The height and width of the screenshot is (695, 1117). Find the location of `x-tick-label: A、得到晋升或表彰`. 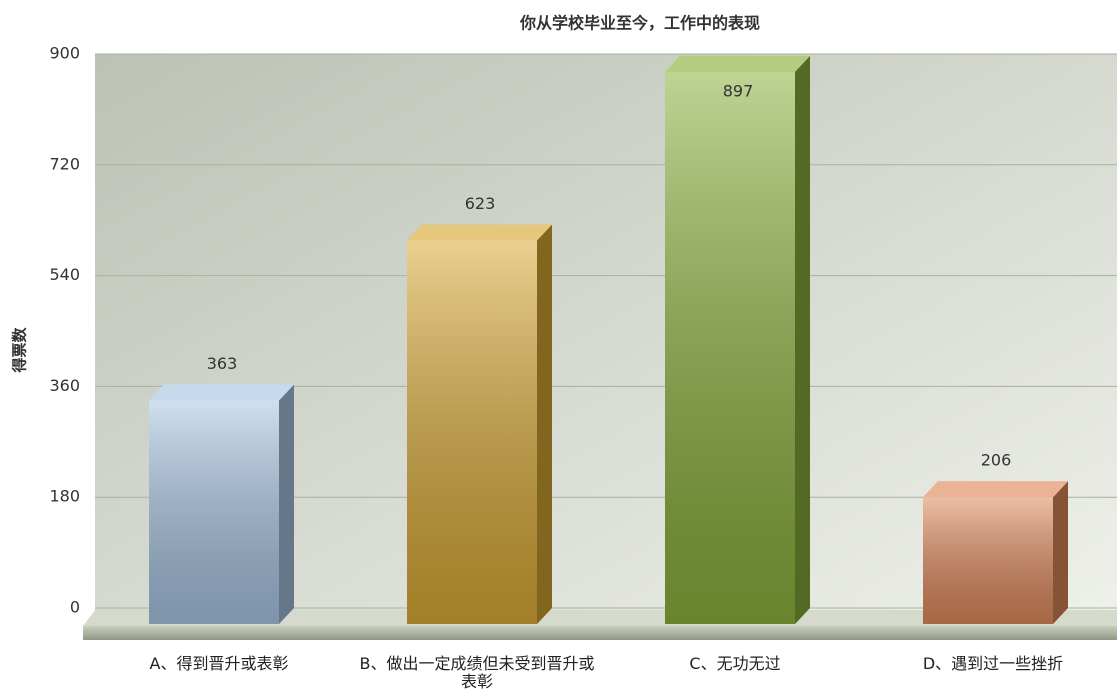

x-tick-label: A、得到晋升或表彰 is located at coordinates (219, 663).